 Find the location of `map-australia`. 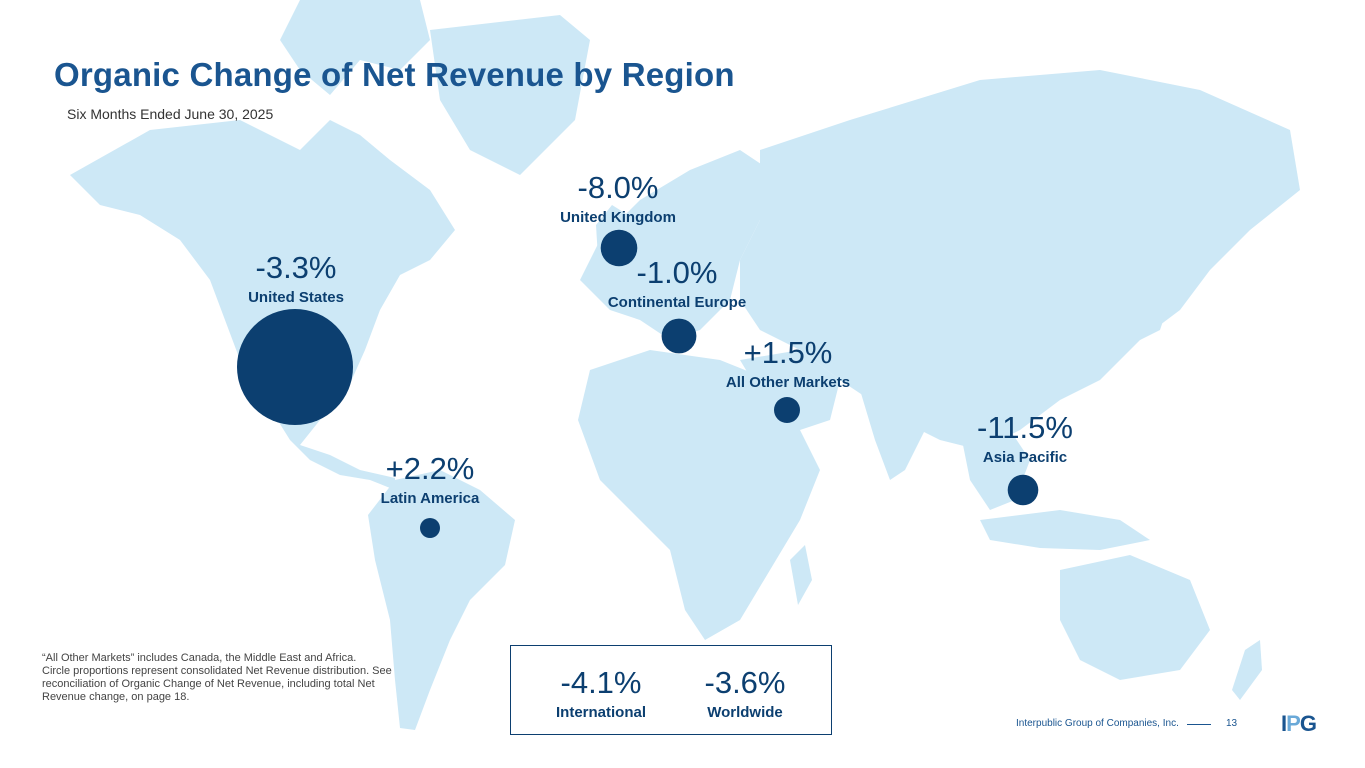

map-australia is located at coordinates (1135, 617).